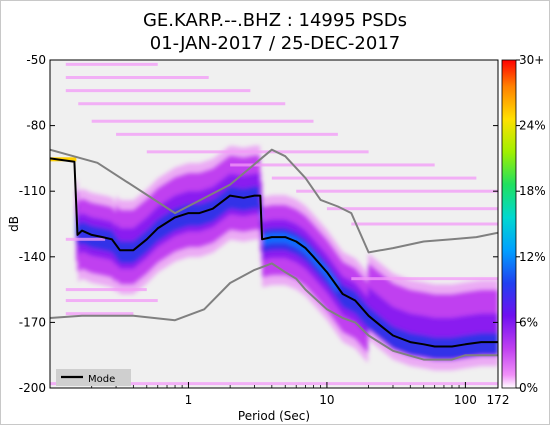  Describe the element at coordinates (275, 20) in the screenshot. I see `chart-title-line1: GE.KARP.--.BHZ : 14995 PSDs` at that location.